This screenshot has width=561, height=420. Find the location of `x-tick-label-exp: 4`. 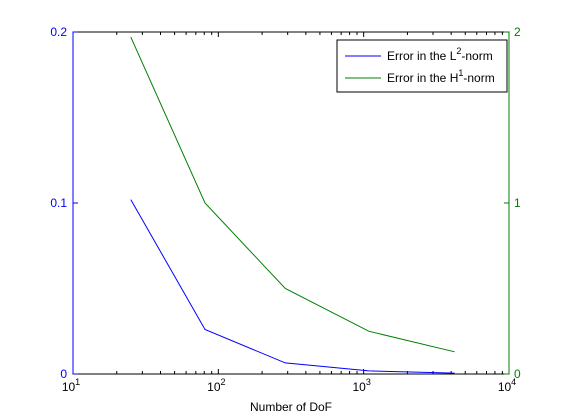

x-tick-label-exp: 4 is located at coordinates (513, 382).